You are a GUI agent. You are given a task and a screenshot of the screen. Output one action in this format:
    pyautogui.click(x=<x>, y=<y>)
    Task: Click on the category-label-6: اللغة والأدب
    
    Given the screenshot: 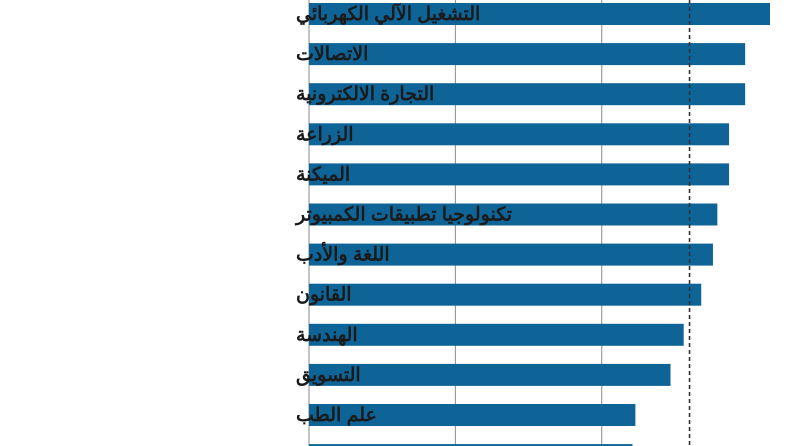 What is the action you would take?
    pyautogui.click(x=343, y=254)
    